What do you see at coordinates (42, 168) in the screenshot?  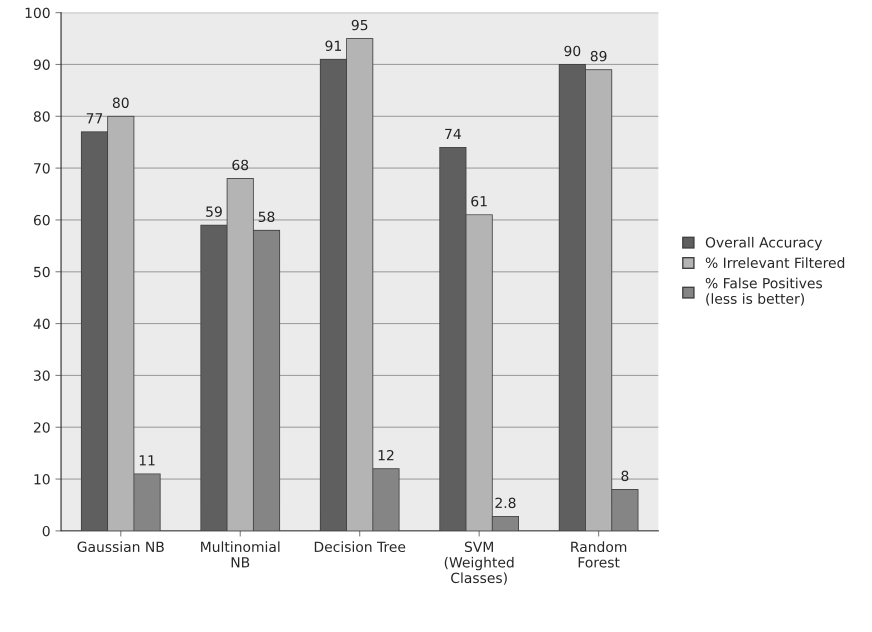 I see `y-tick-label: 70` at bounding box center [42, 168].